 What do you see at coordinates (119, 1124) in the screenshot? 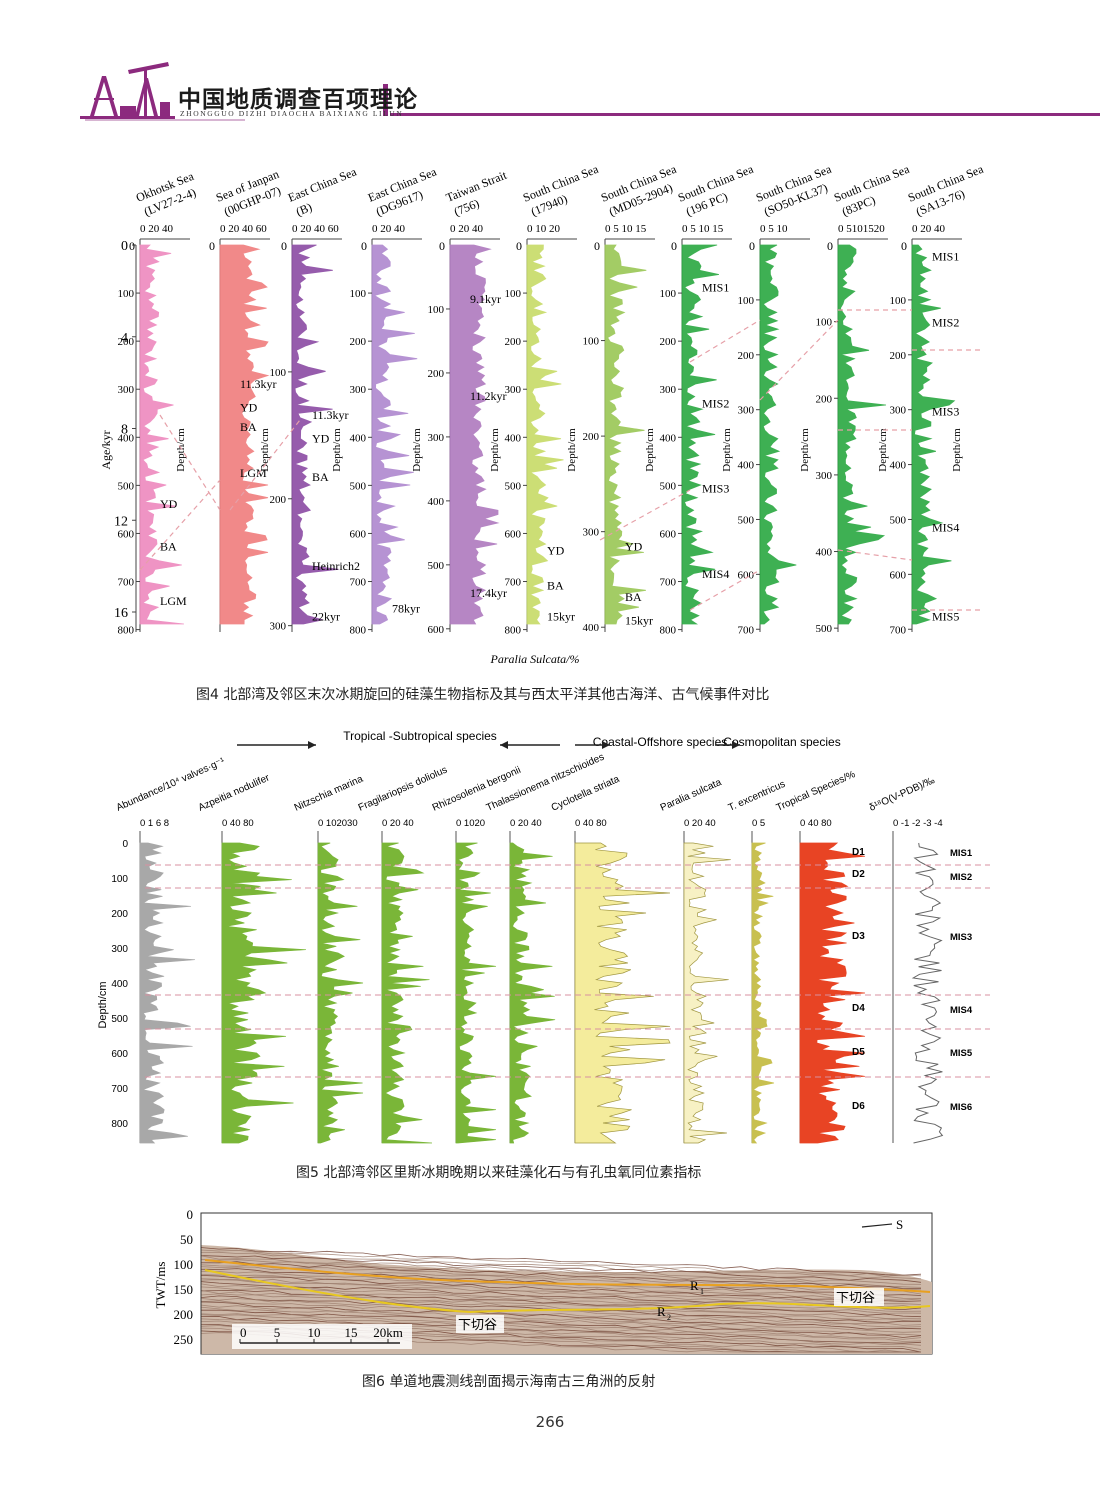
I see `depth-tick-label: 800` at bounding box center [119, 1124].